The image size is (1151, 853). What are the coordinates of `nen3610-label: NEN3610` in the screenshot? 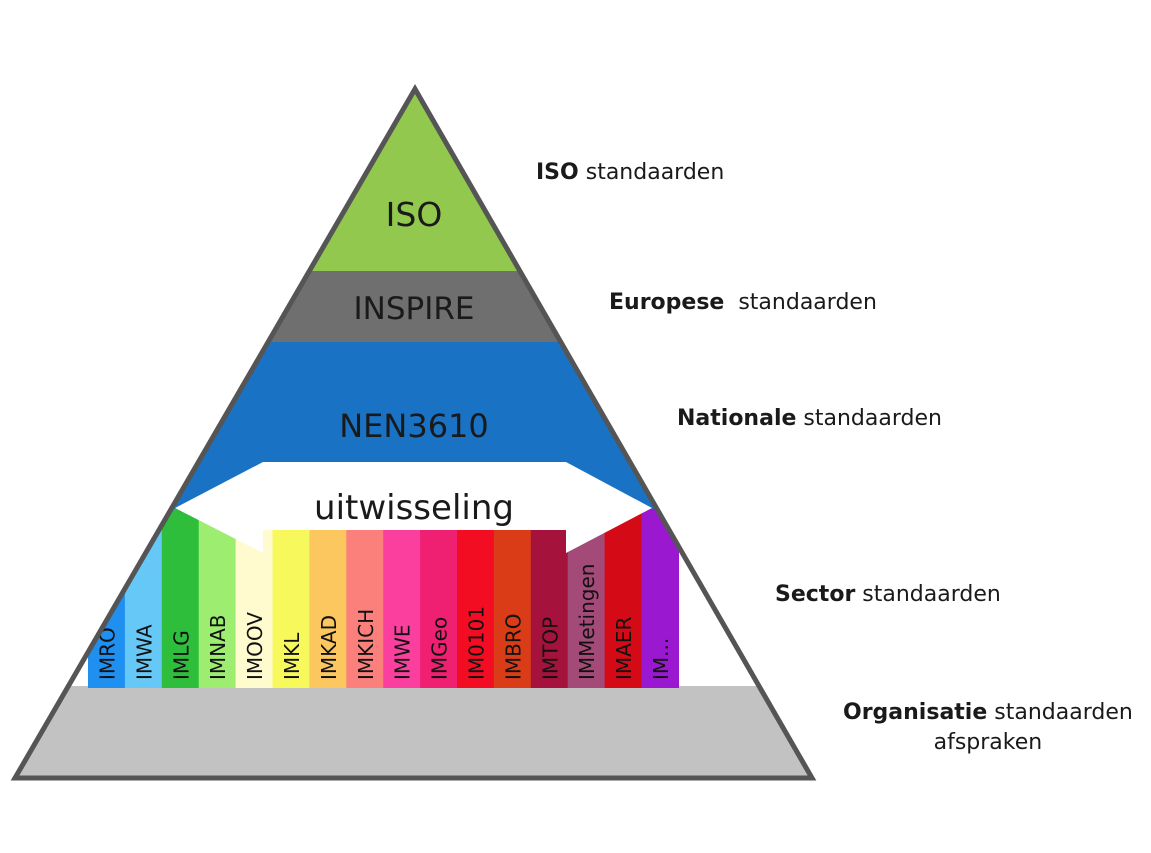 It's located at (414, 426).